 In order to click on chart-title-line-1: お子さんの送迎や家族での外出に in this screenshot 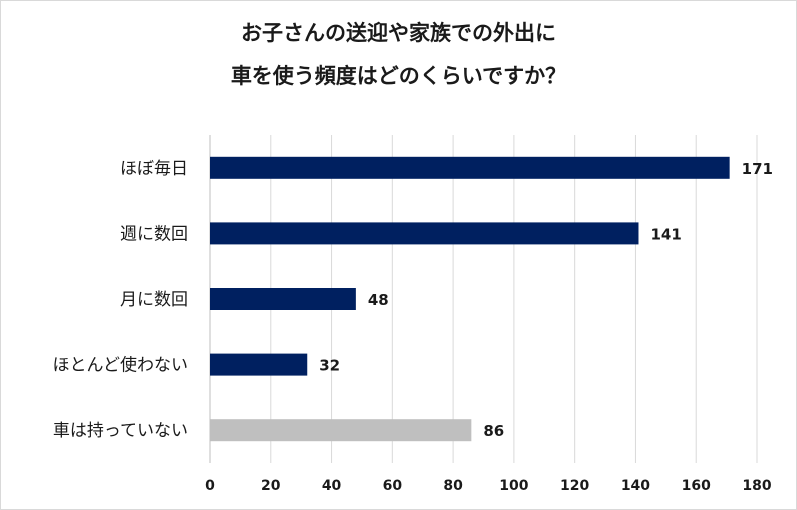, I will do `click(398, 33)`.